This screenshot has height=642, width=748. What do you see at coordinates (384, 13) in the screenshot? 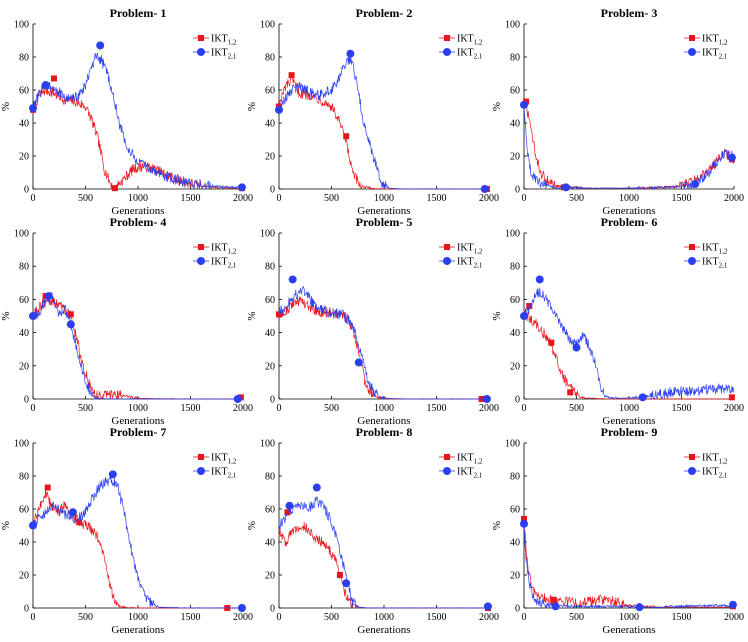
I see `subplot-title: Problem- 2` at bounding box center [384, 13].